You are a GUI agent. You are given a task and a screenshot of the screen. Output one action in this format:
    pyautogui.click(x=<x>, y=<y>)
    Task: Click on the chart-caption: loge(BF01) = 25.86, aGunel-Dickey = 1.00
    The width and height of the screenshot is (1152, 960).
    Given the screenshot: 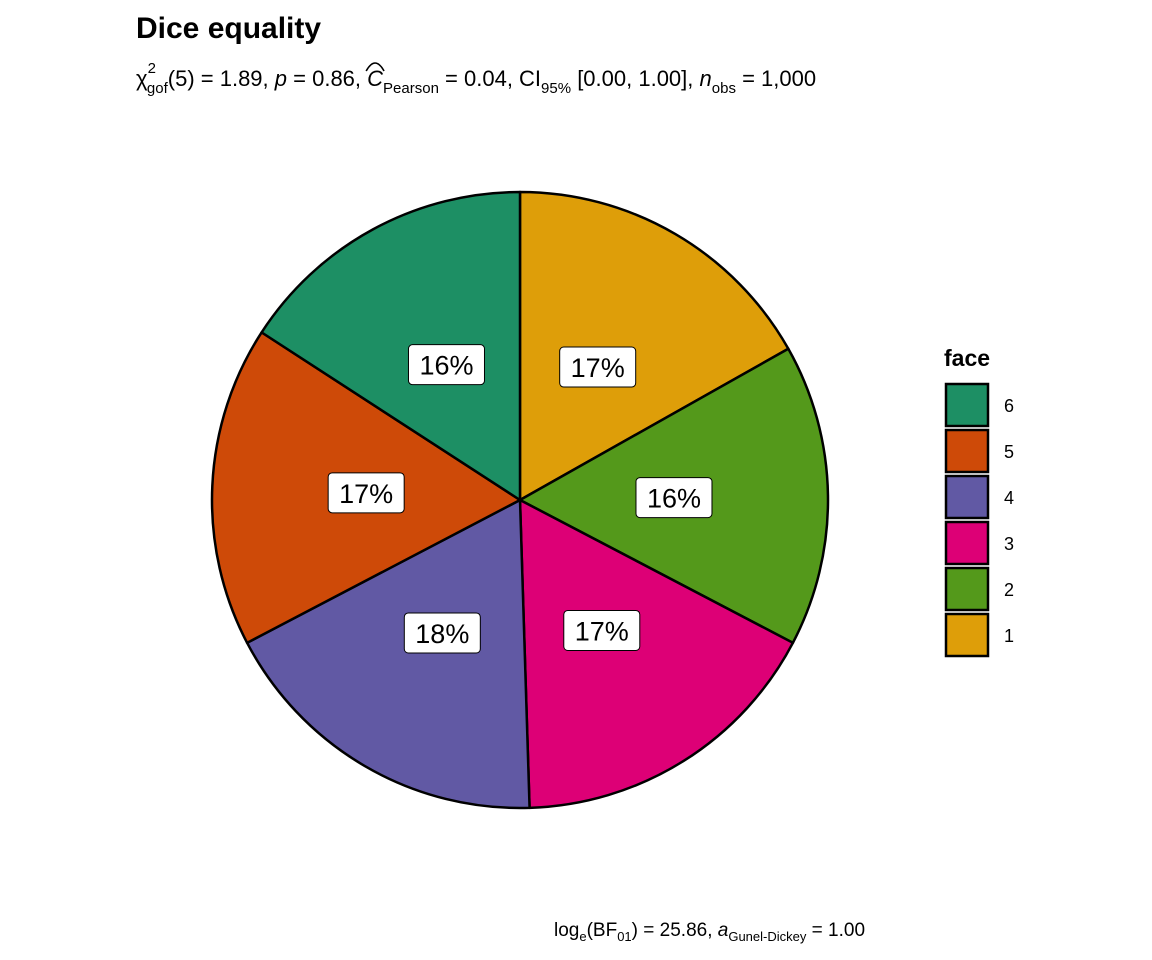 What is the action you would take?
    pyautogui.click(x=709, y=932)
    